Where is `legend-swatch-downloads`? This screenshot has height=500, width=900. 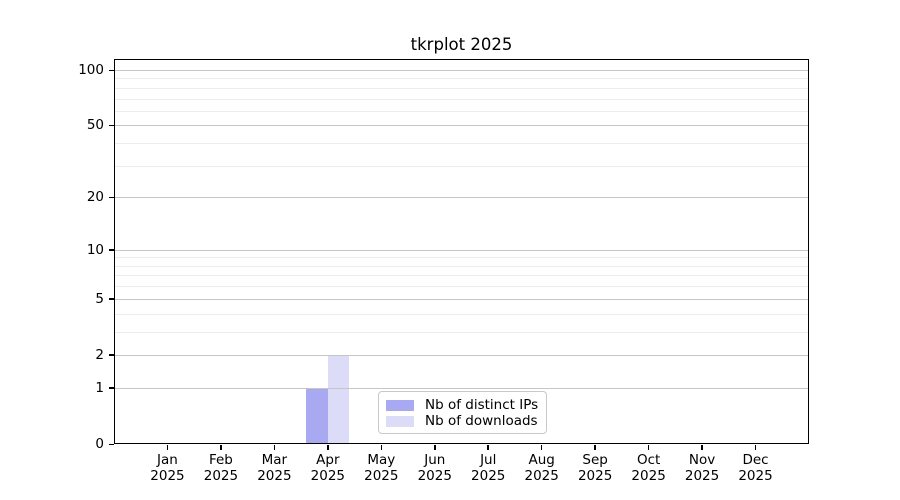
legend-swatch-downloads is located at coordinates (400, 421).